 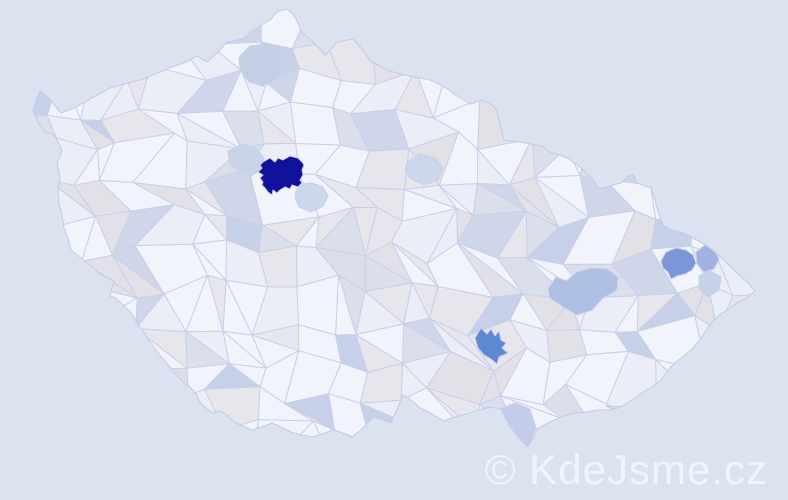 What do you see at coordinates (261, 65) in the screenshot?
I see `region-slate-region-north` at bounding box center [261, 65].